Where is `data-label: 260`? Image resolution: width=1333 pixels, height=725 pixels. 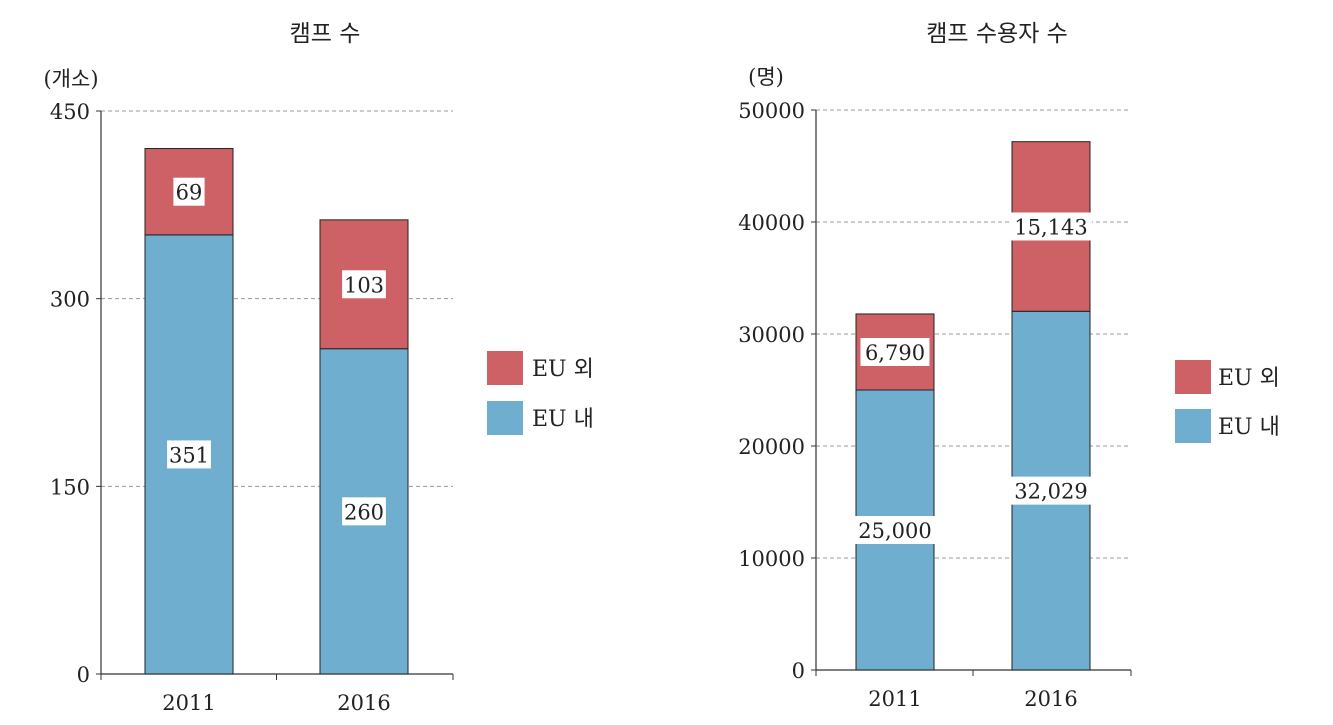
data-label: 260 is located at coordinates (364, 512).